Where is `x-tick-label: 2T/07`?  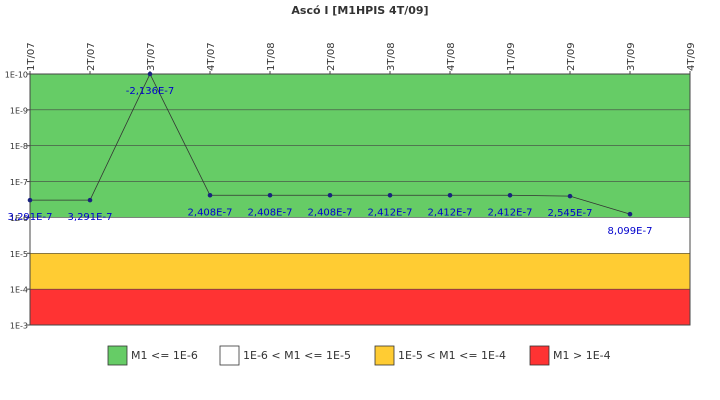 x-tick-label: 2T/07 is located at coordinates (91, 56).